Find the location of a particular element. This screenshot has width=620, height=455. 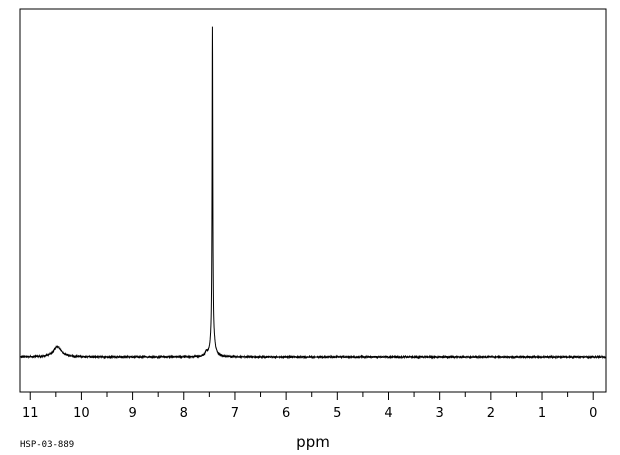

tick-label: 7 is located at coordinates (235, 413).